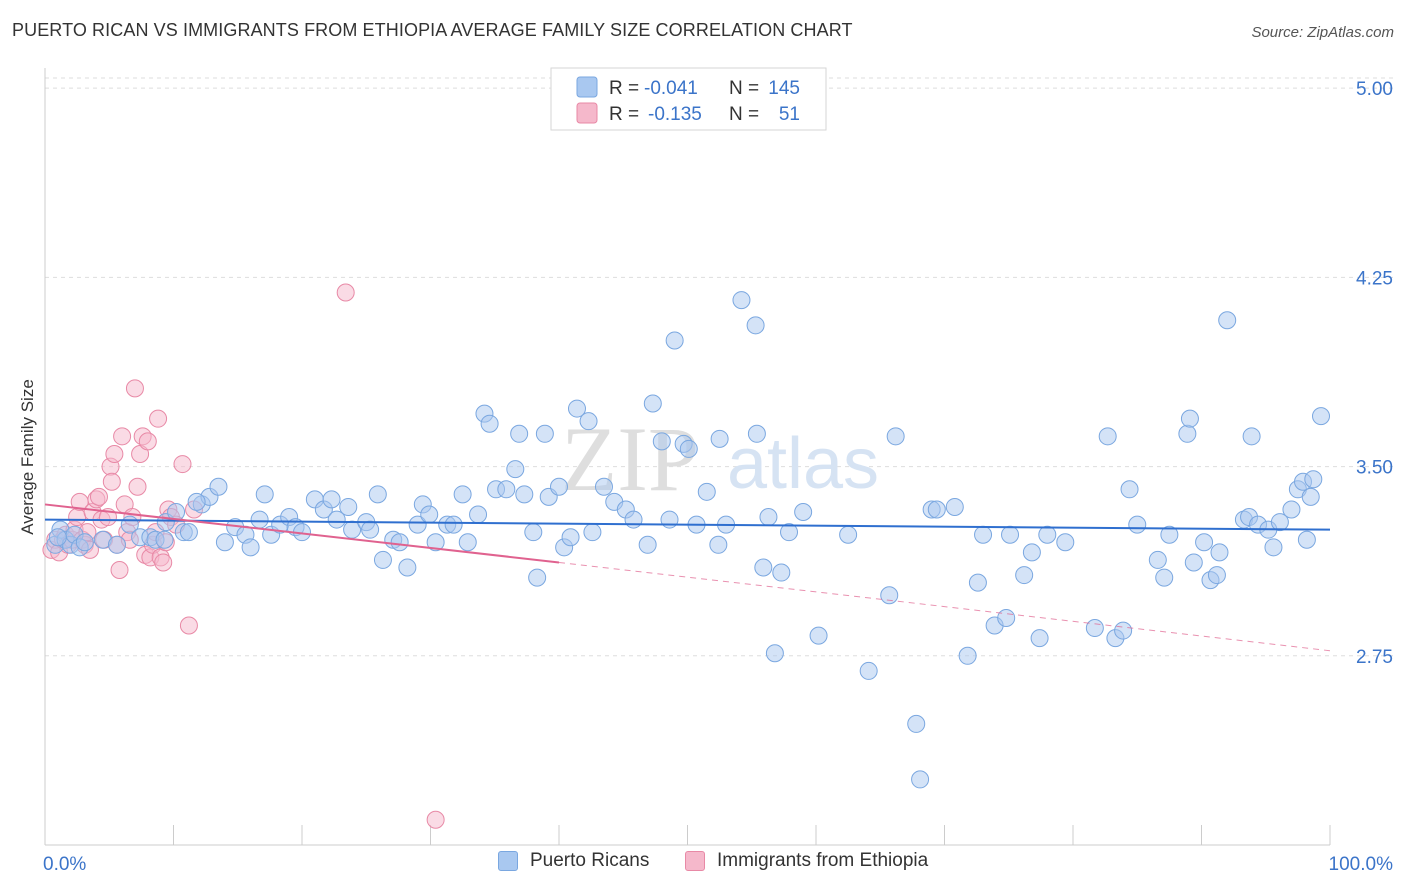 The width and height of the screenshot is (1406, 892). I want to click on legend-item-puerto-ricans: Puerto Ricans, so click(573, 861).